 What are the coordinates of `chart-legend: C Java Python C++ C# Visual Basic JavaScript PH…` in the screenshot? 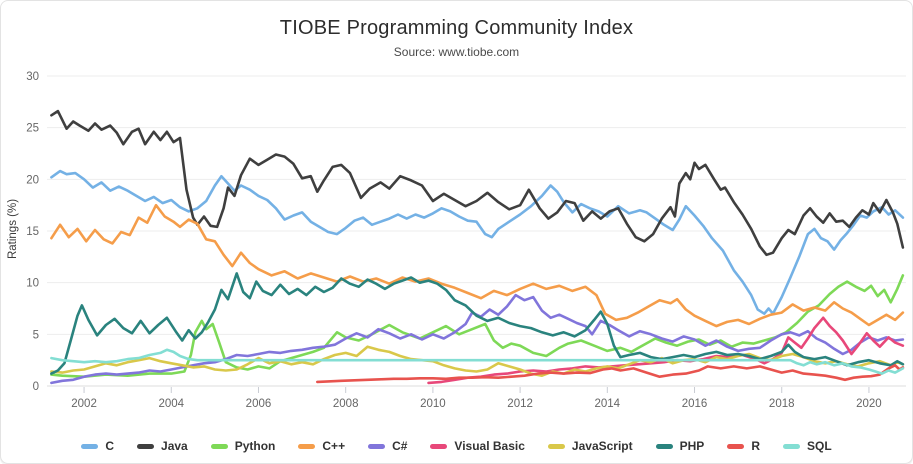 It's located at (456, 446).